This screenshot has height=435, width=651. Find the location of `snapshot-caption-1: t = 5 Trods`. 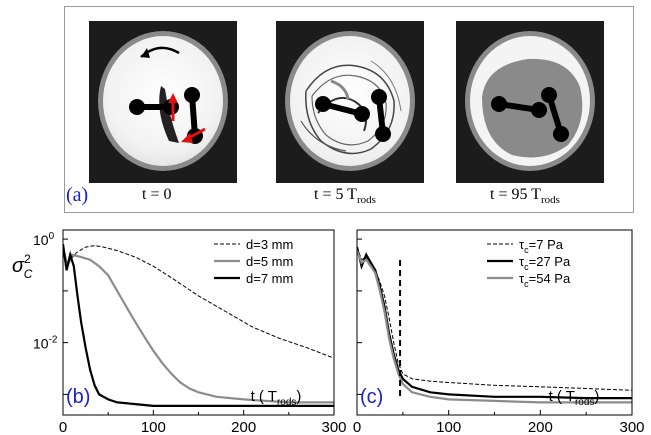

snapshot-caption-1: t = 5 Trods is located at coordinates (345, 196).